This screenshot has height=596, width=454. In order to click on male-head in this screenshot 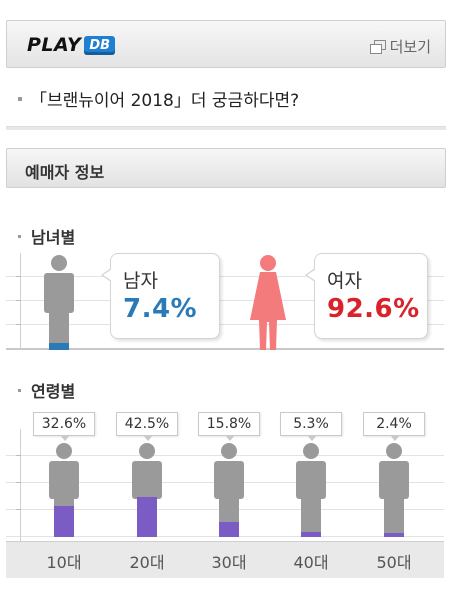, I will do `click(59, 263)`.